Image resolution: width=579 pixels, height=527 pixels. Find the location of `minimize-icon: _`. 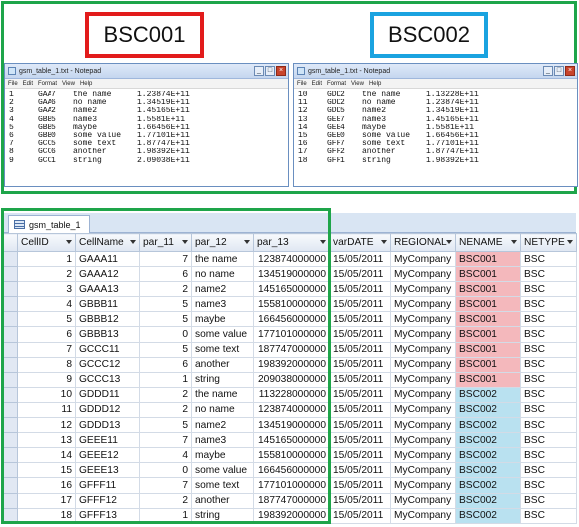

minimize-icon: _ is located at coordinates (259, 71).